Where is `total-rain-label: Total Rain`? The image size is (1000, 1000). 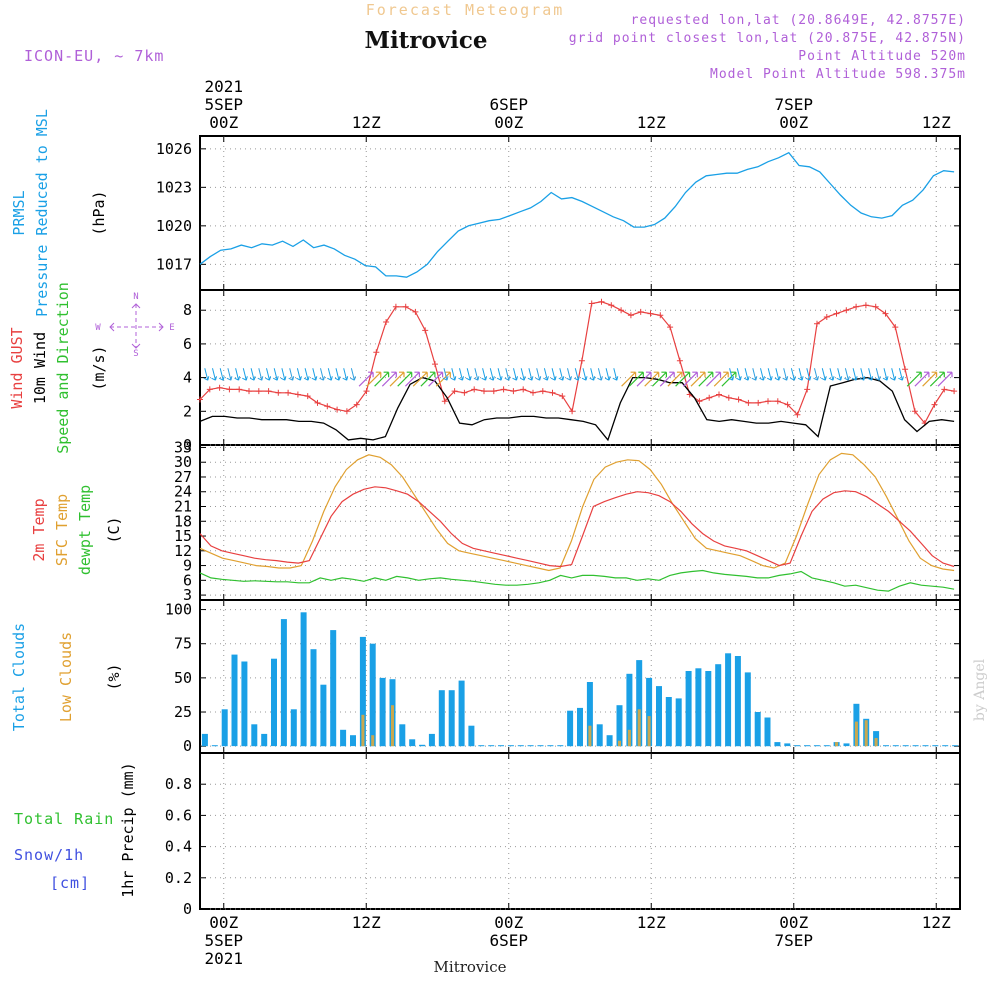 total-rain-label: Total Rain is located at coordinates (64, 819).